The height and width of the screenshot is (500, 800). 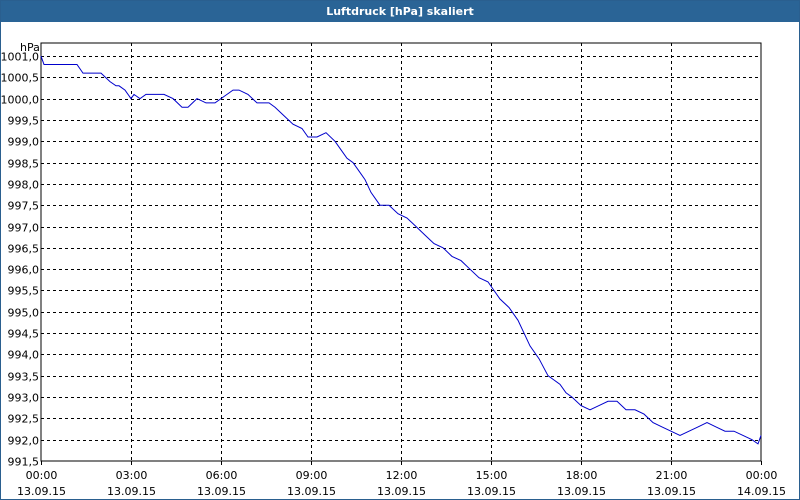 I want to click on y-tick-label: 999,0, so click(x=24, y=142).